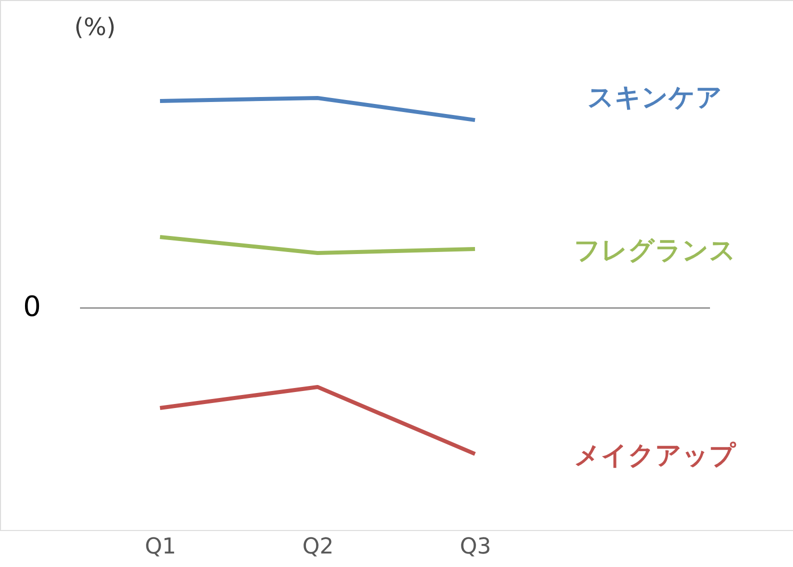 The width and height of the screenshot is (793, 567). I want to click on ref-line-label: 0, so click(32, 306).